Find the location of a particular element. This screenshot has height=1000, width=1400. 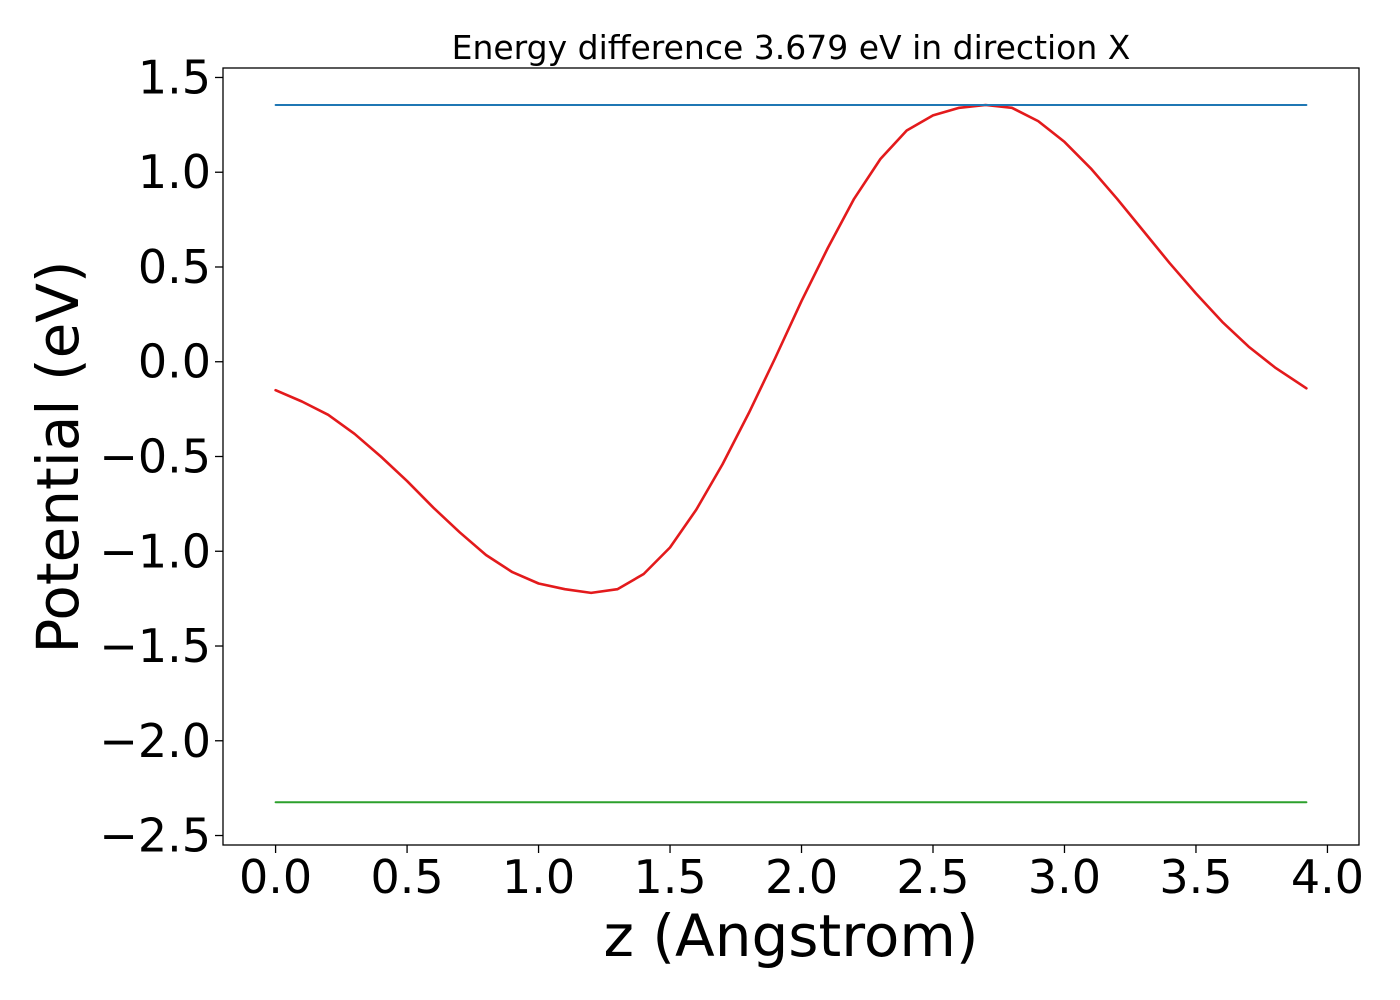

x-tick-label: 0.0 is located at coordinates (275, 877).